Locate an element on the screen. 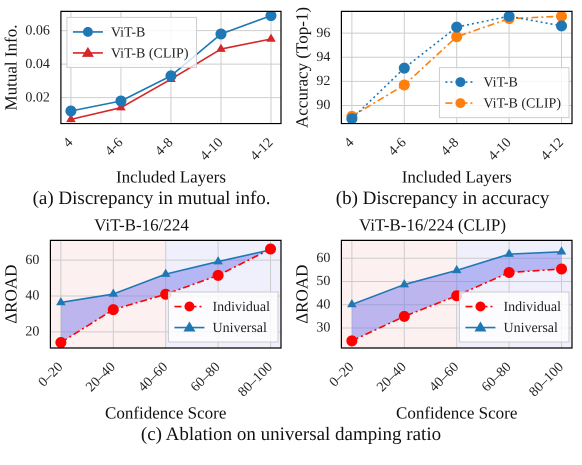 Image resolution: width=582 pixels, height=465 pixels. y-tick-label: 0.06 is located at coordinates (37, 30).